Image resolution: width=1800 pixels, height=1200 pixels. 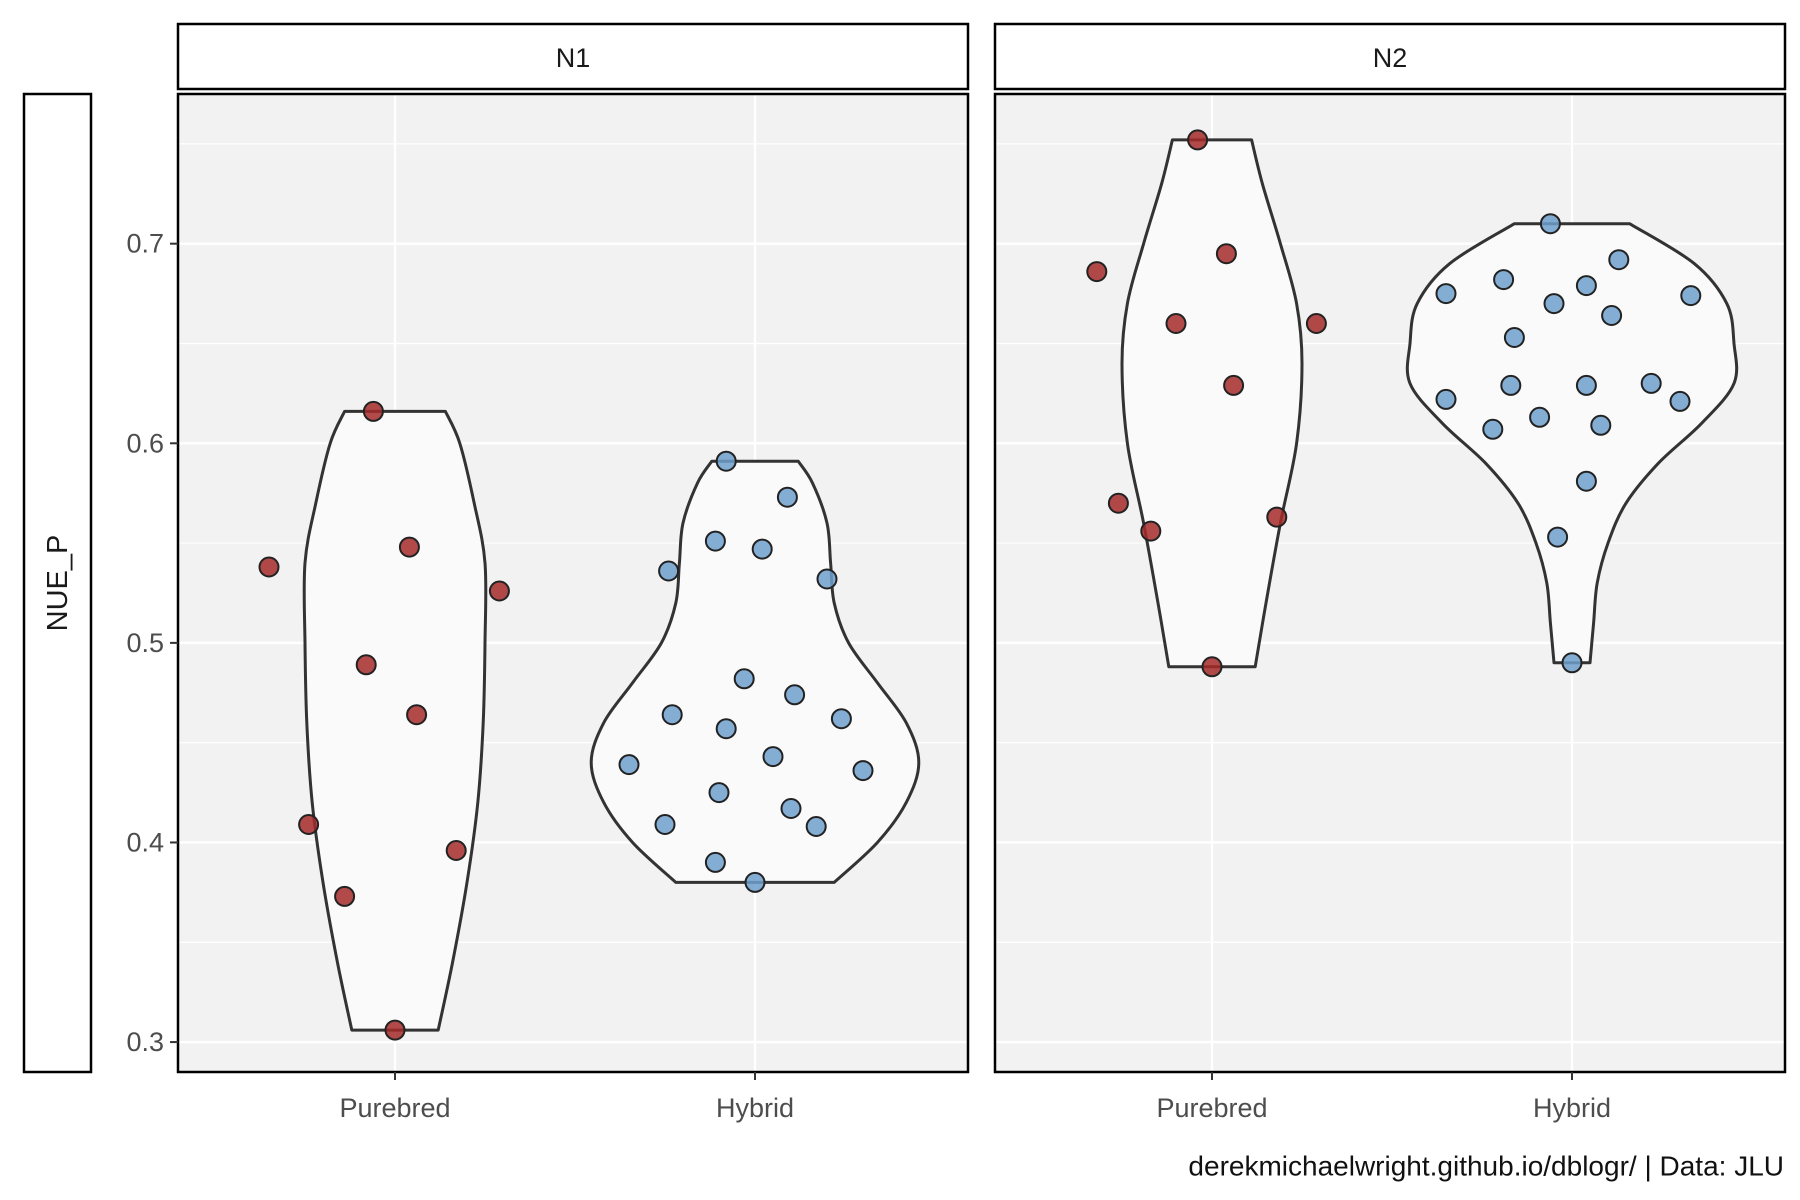 What do you see at coordinates (145, 1042) in the screenshot?
I see `y-tick-label: 0.3` at bounding box center [145, 1042].